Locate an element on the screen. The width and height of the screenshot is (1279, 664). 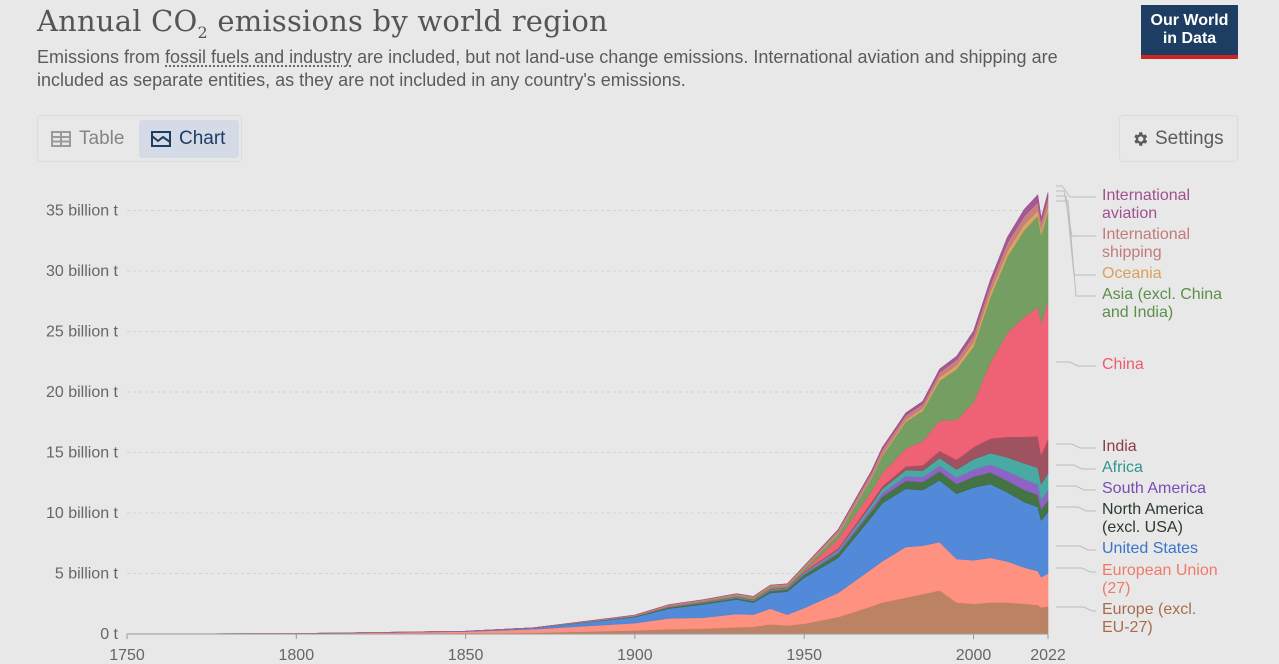
y-tick-label: 25 billion t is located at coordinates (82, 332).